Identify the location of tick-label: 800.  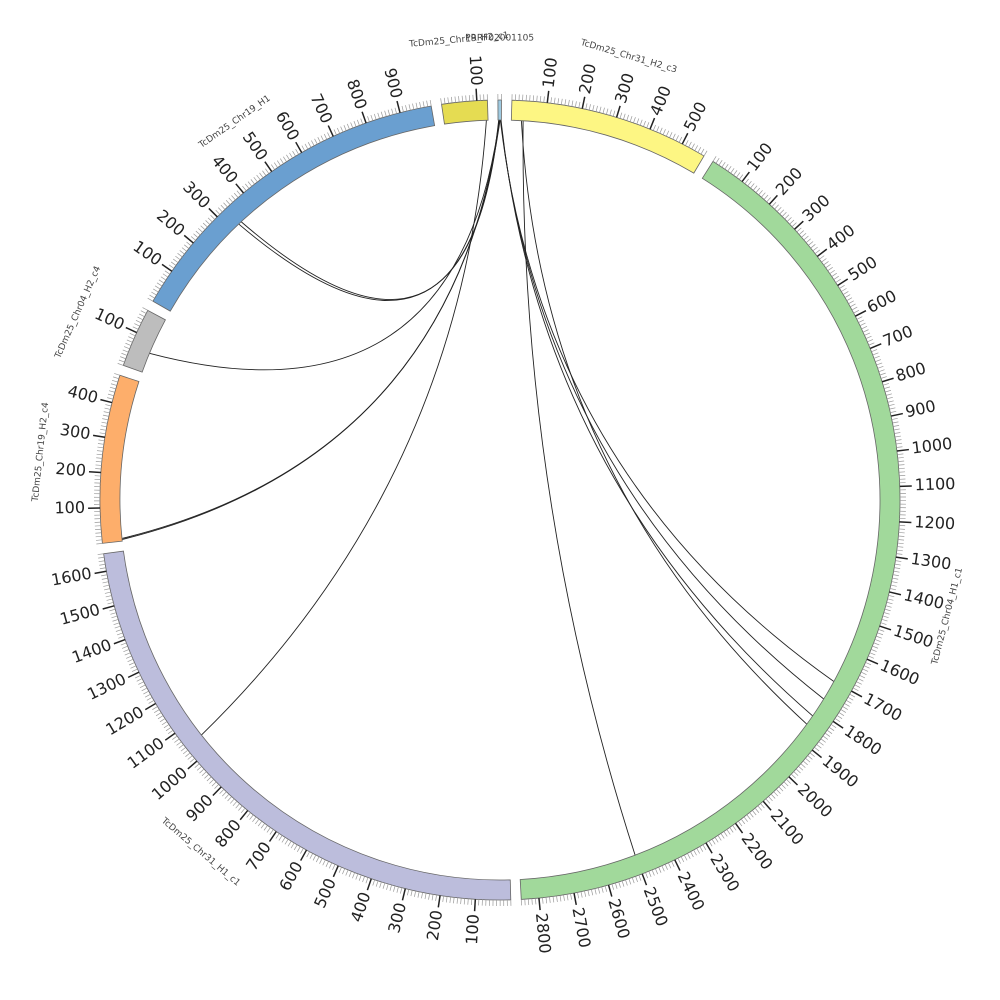
(228, 833).